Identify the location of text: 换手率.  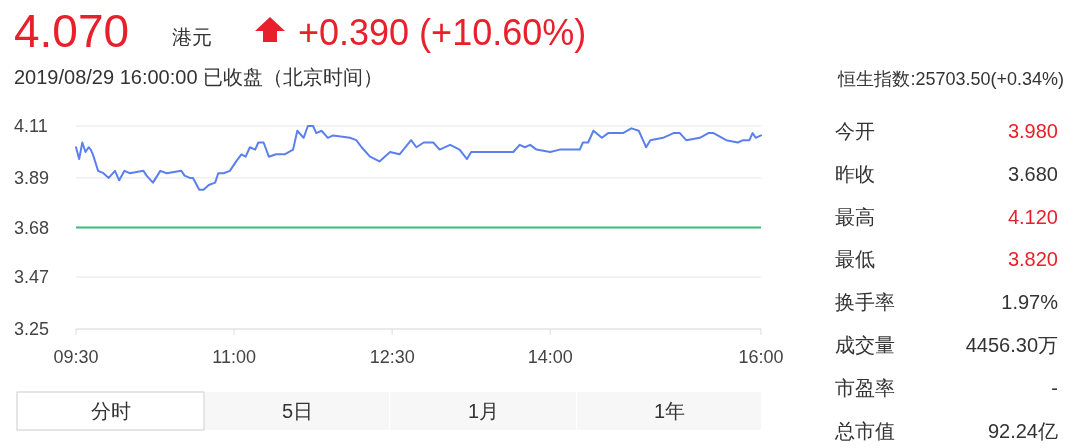
(865, 302).